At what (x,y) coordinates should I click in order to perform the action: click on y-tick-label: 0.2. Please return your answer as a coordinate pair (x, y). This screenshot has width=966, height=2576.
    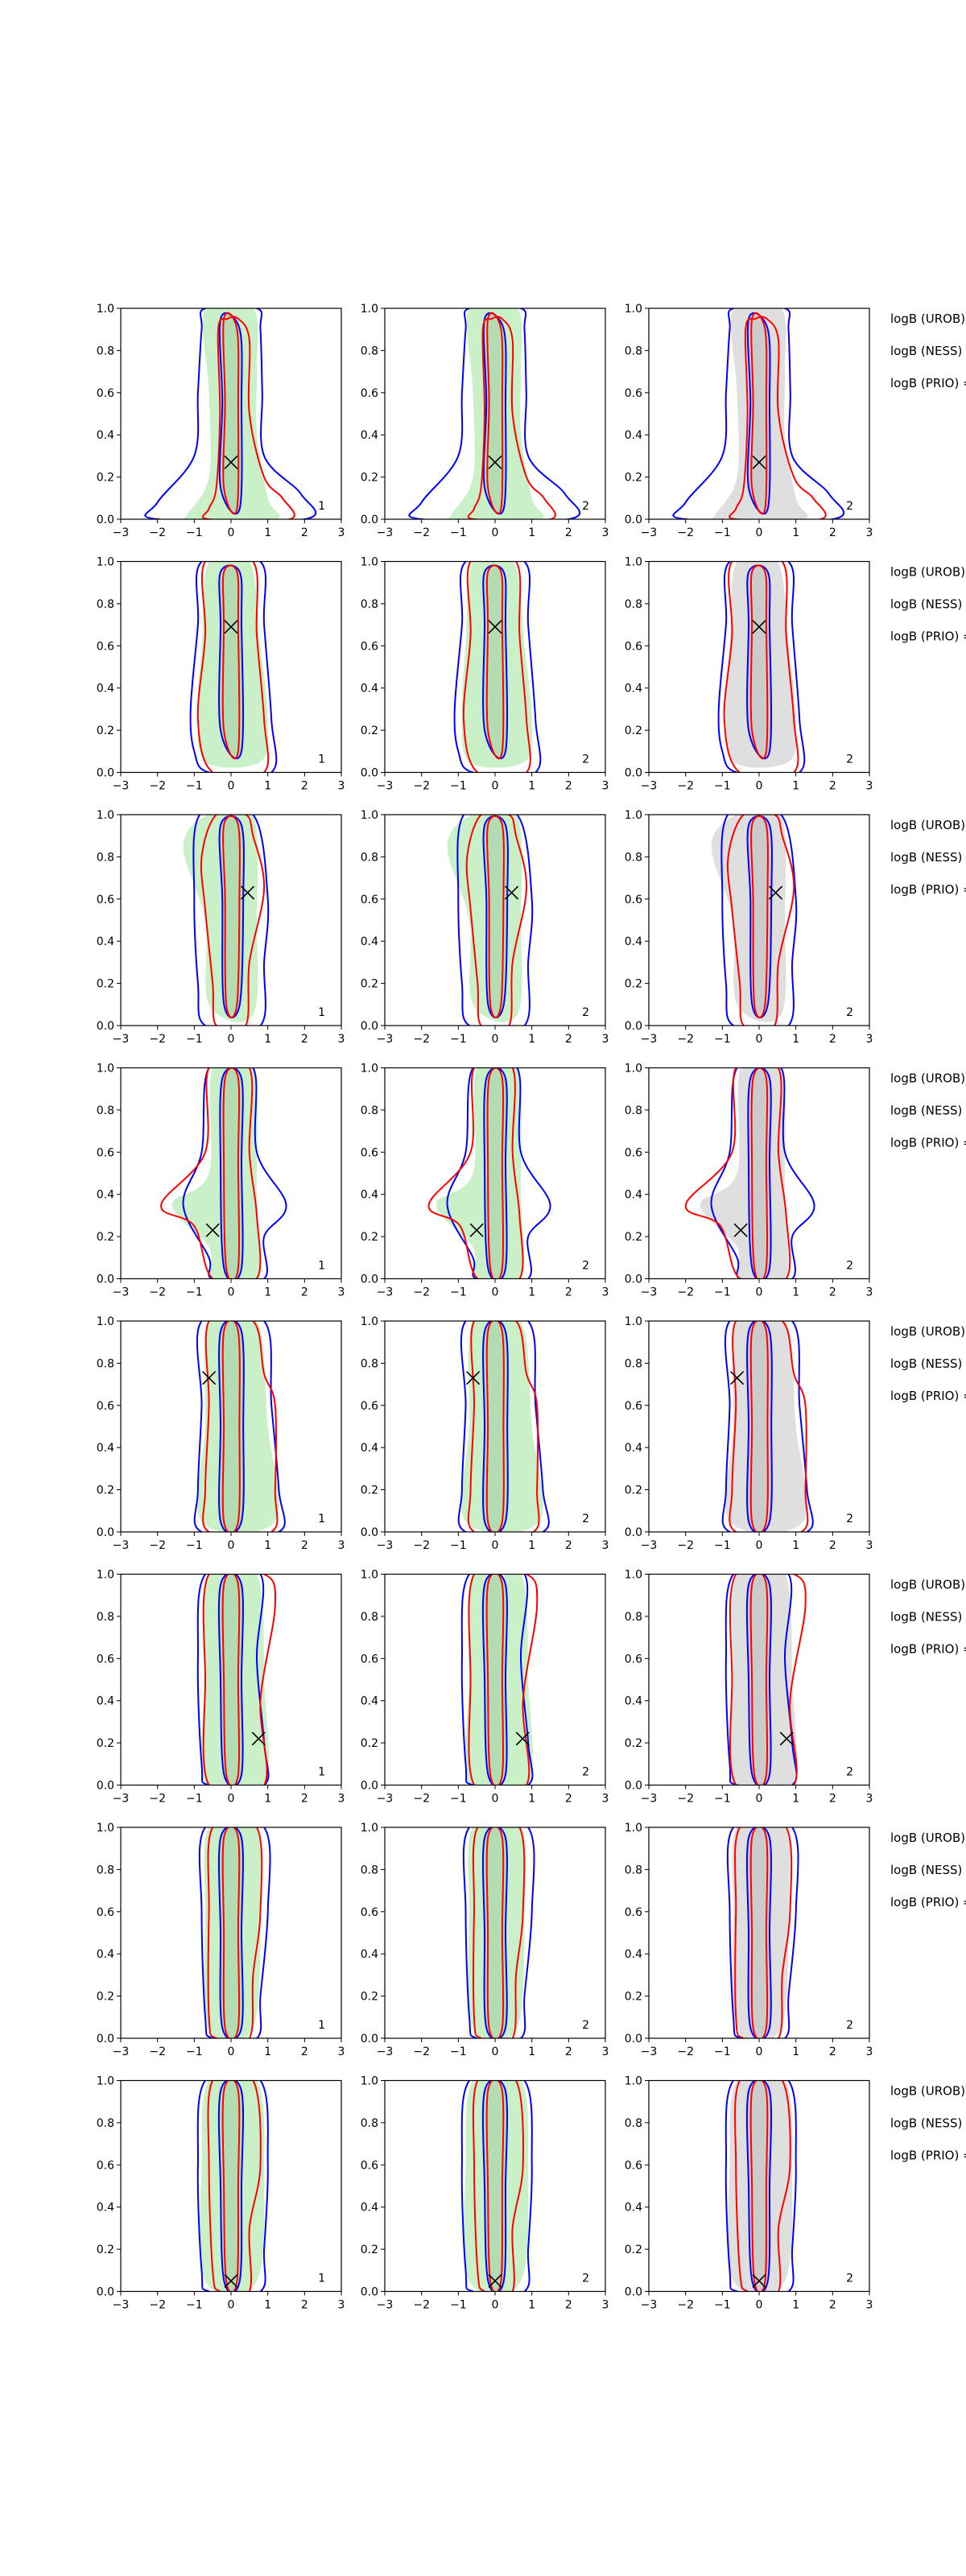
    Looking at the image, I should click on (369, 1997).